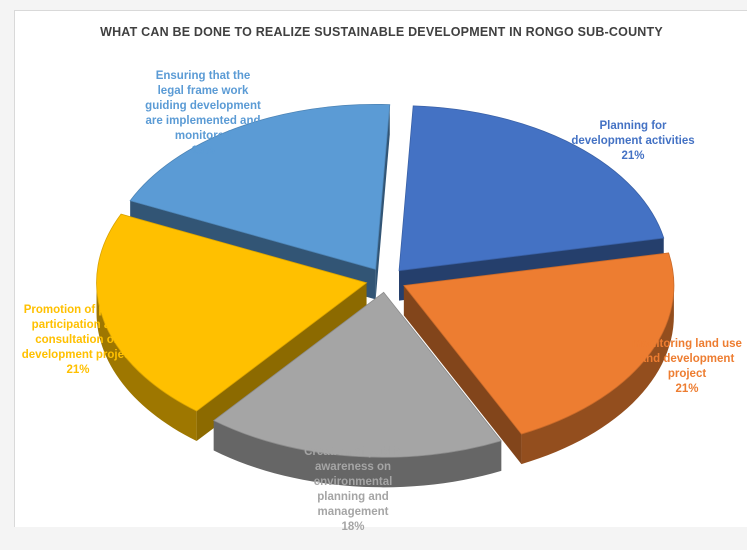 Image resolution: width=747 pixels, height=550 pixels. What do you see at coordinates (687, 389) in the screenshot?
I see `slice-percent-monitoring: 21%` at bounding box center [687, 389].